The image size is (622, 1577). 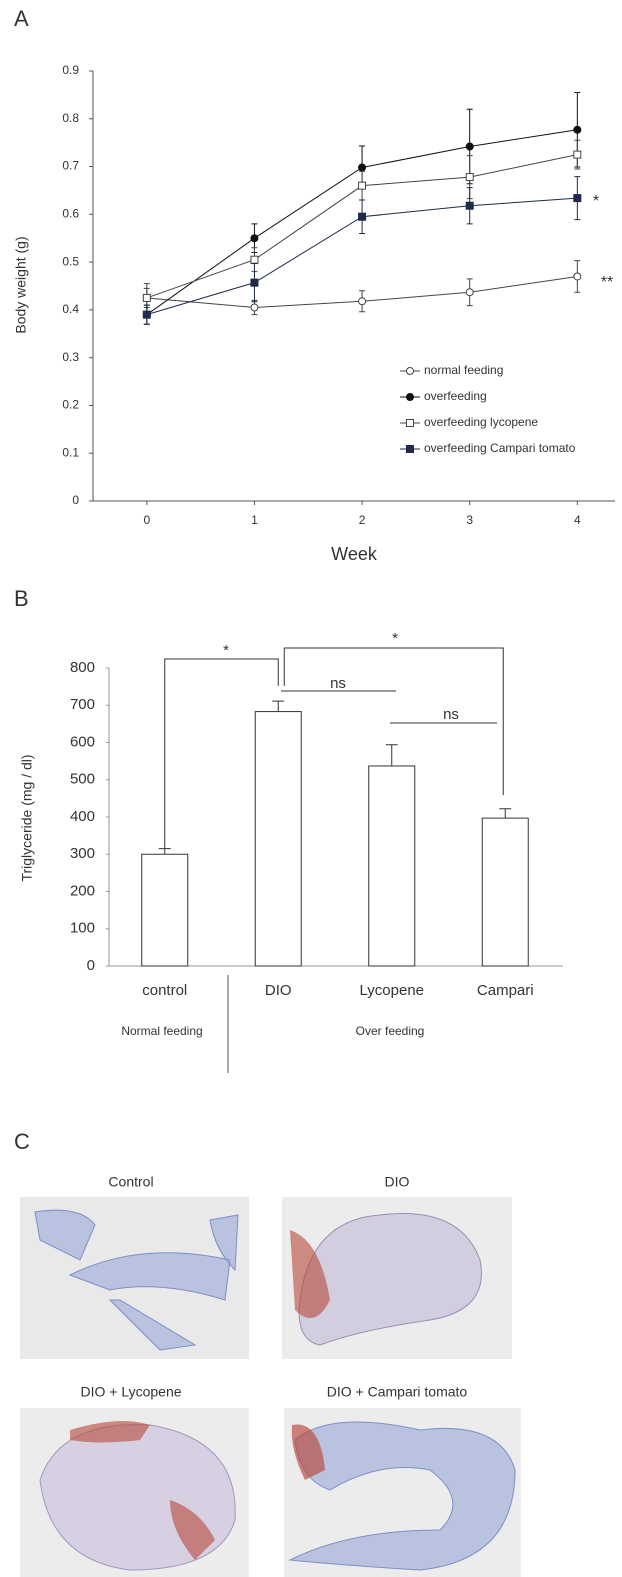 What do you see at coordinates (82, 704) in the screenshot?
I see `y-tick-label: 700` at bounding box center [82, 704].